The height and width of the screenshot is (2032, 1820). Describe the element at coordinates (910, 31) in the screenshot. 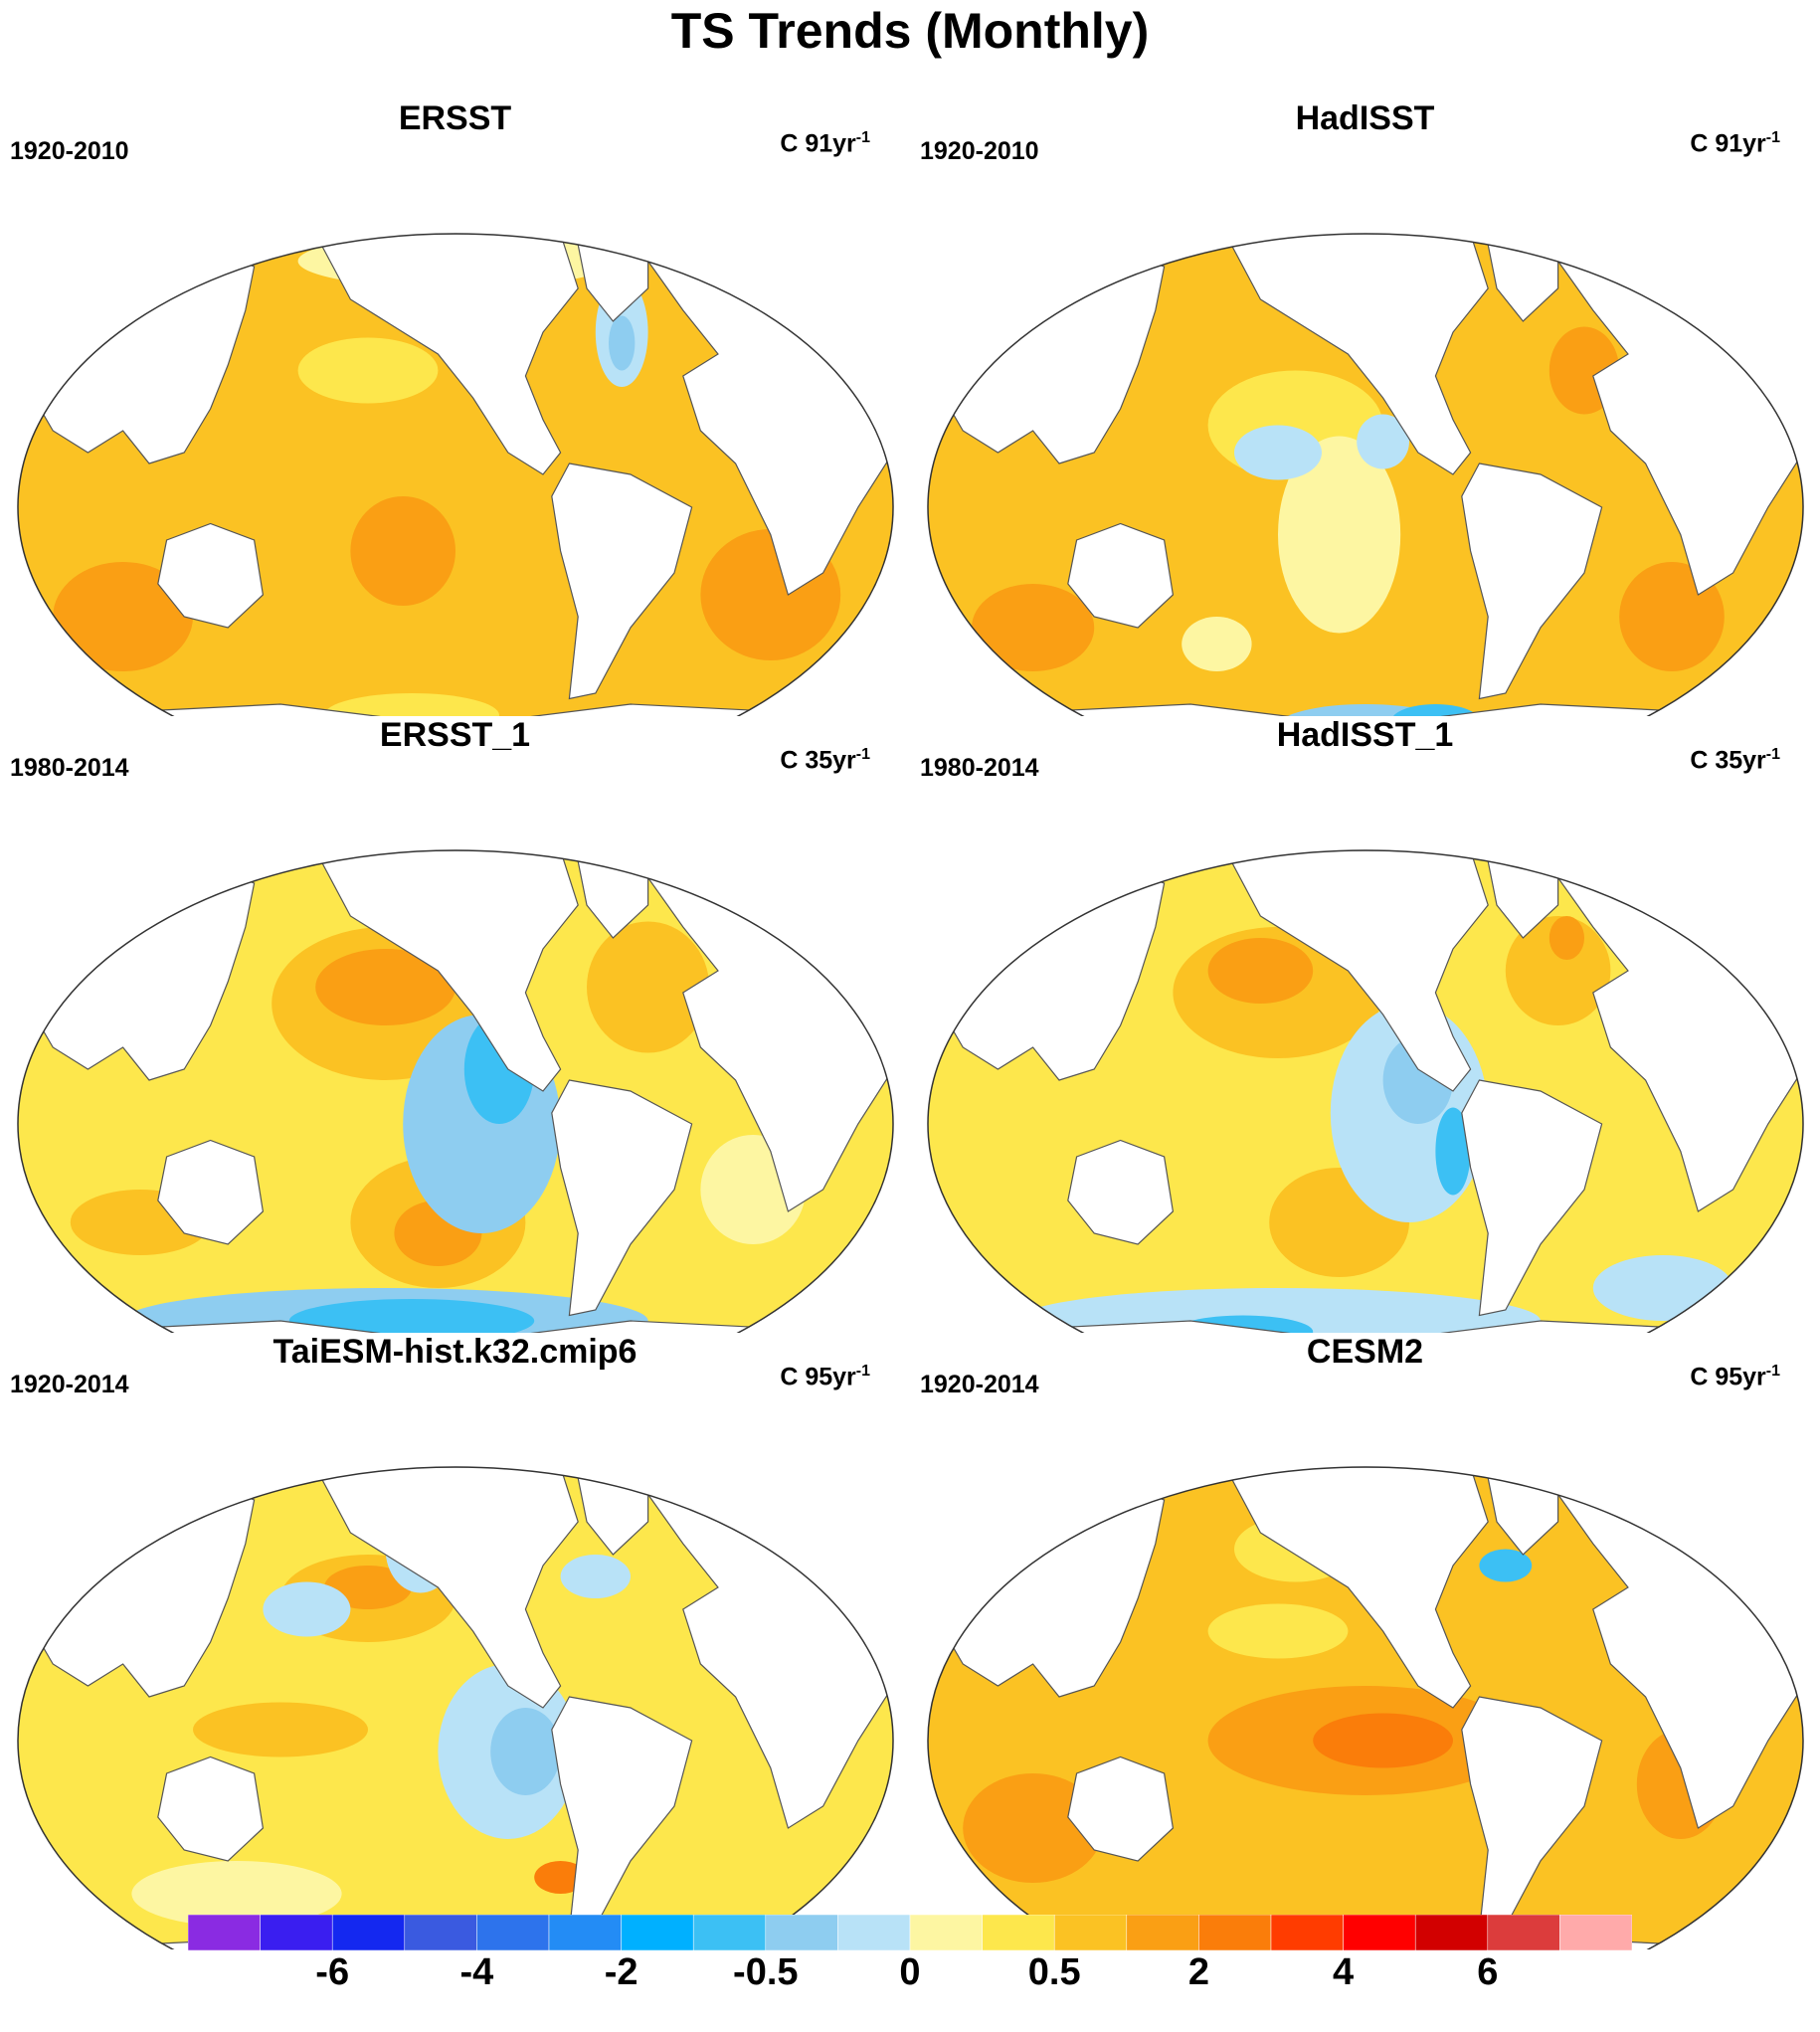

I see `figure-title: TS Trends (Monthly)` at that location.